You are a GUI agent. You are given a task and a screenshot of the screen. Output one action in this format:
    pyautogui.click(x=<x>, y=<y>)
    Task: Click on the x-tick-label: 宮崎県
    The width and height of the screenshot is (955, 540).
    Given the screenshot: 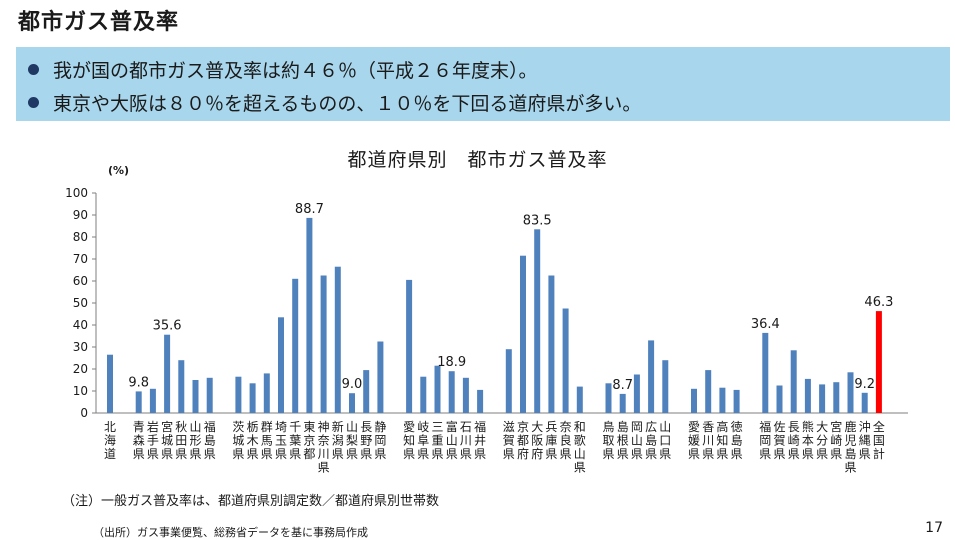 What is the action you would take?
    pyautogui.click(x=836, y=440)
    